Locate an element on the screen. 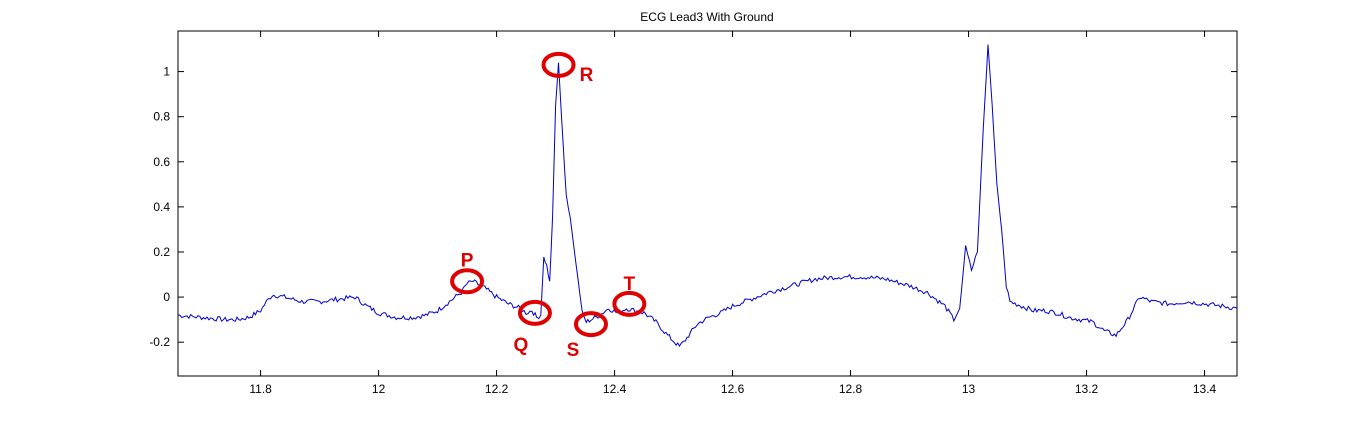  annotation-label-s: S is located at coordinates (573, 350).